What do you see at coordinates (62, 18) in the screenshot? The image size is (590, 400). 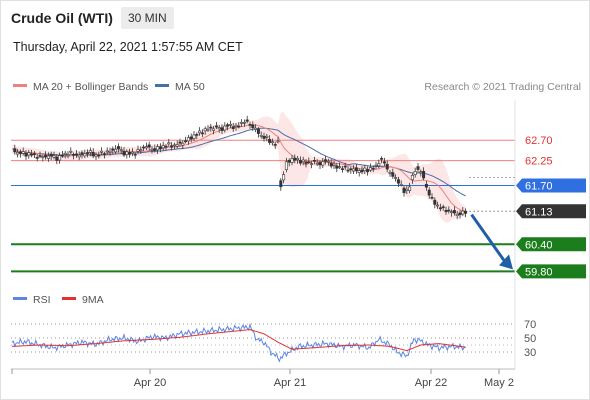 I see `instrument-title: Crude Oil (WTI)` at bounding box center [62, 18].